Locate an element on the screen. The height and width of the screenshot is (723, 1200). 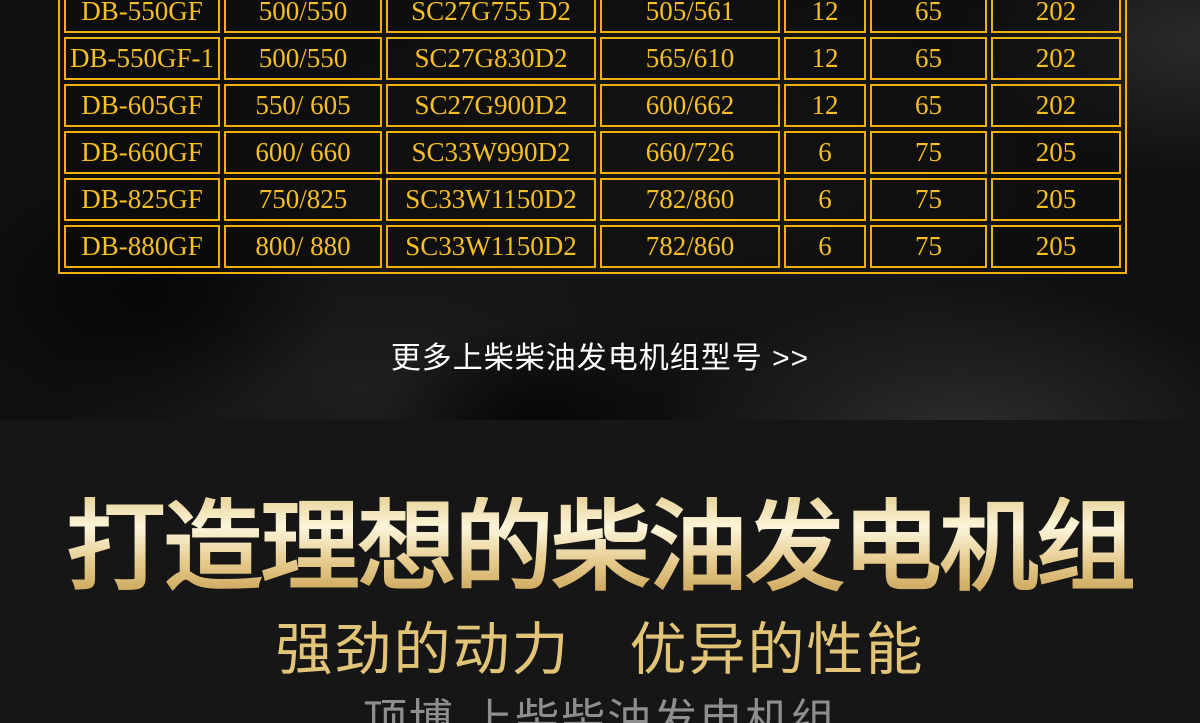
table-cell: SC27G830D2 is located at coordinates (491, 58).